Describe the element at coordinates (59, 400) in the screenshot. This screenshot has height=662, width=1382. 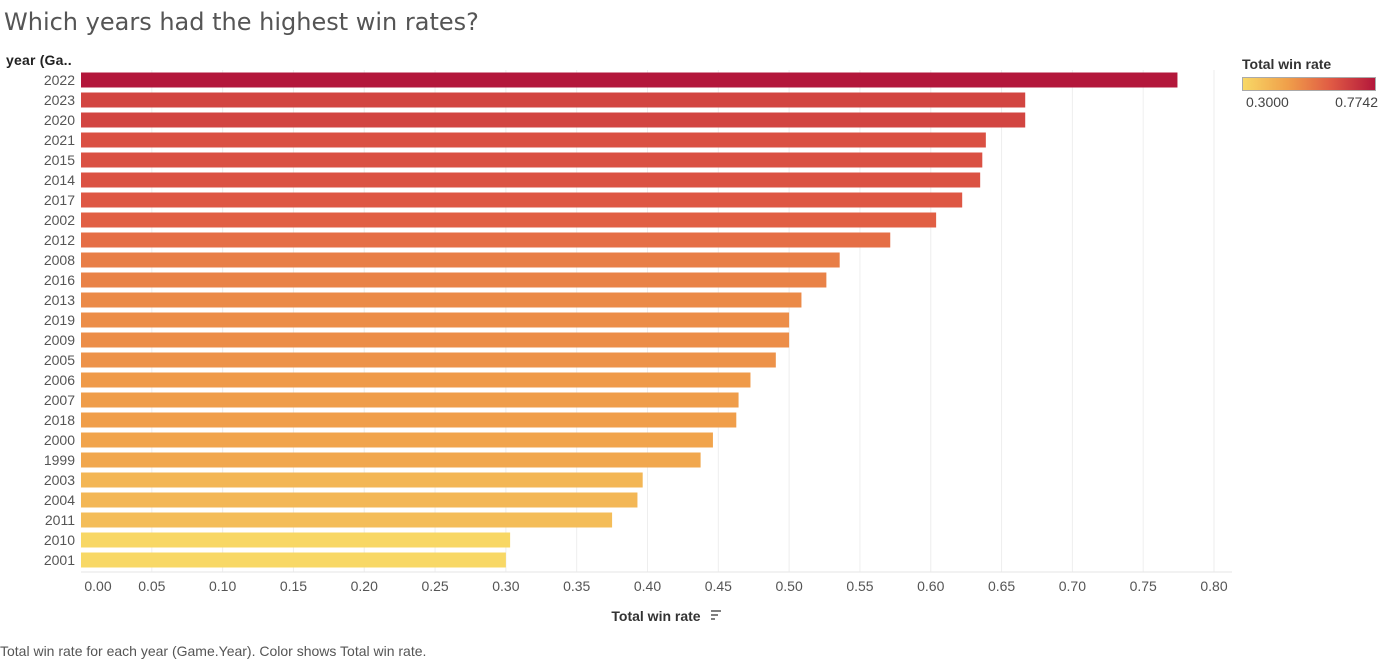
I see `category-label-2007: 2007` at that location.